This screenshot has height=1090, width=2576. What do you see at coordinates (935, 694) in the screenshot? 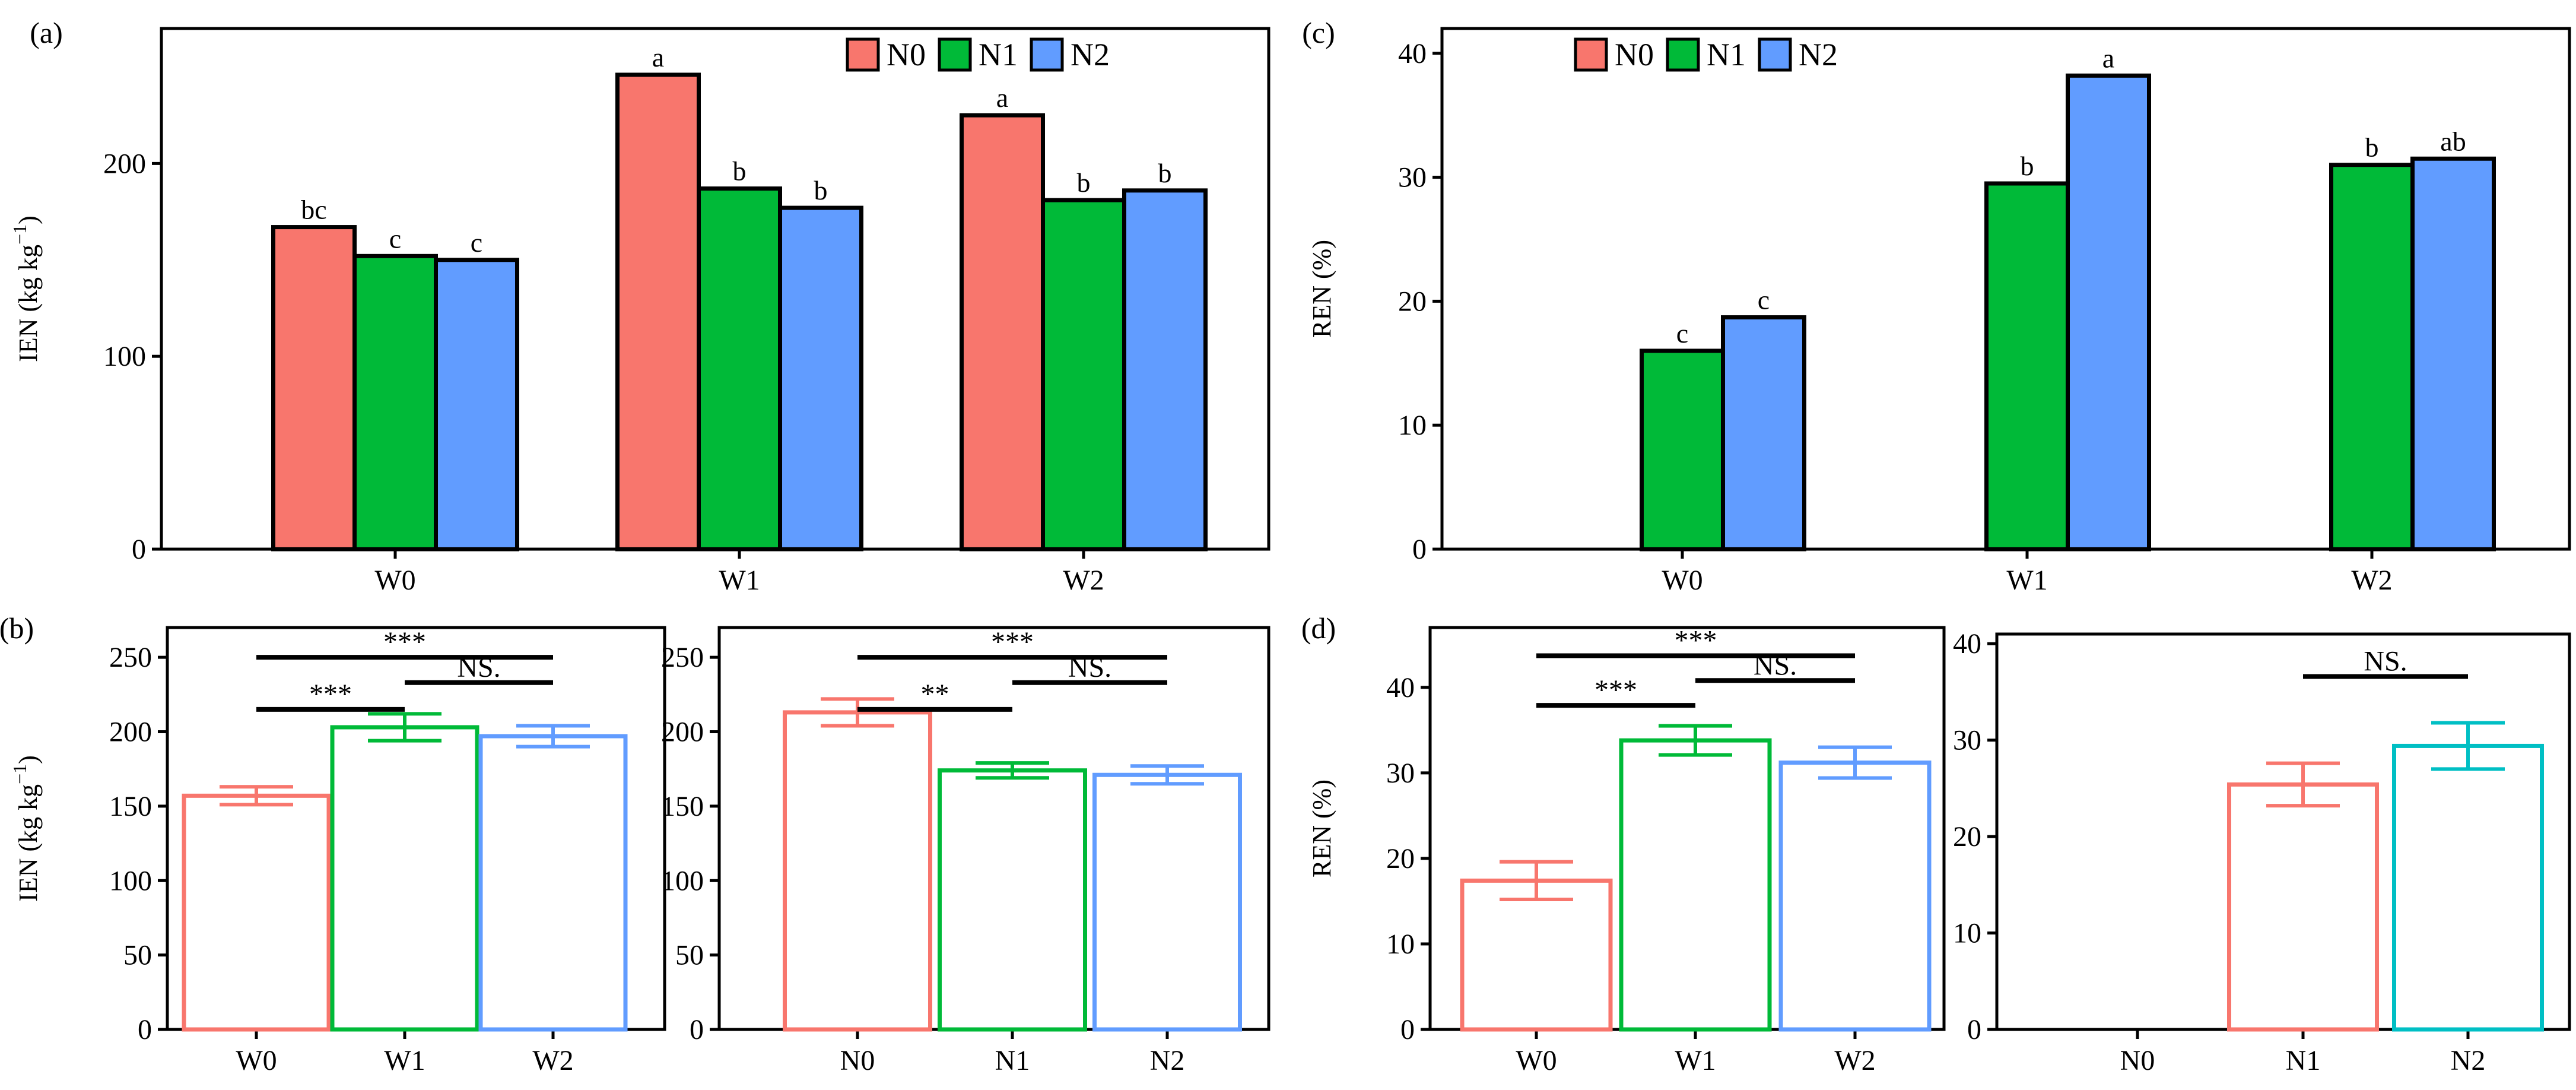
I see `significance-label: **` at bounding box center [935, 694].